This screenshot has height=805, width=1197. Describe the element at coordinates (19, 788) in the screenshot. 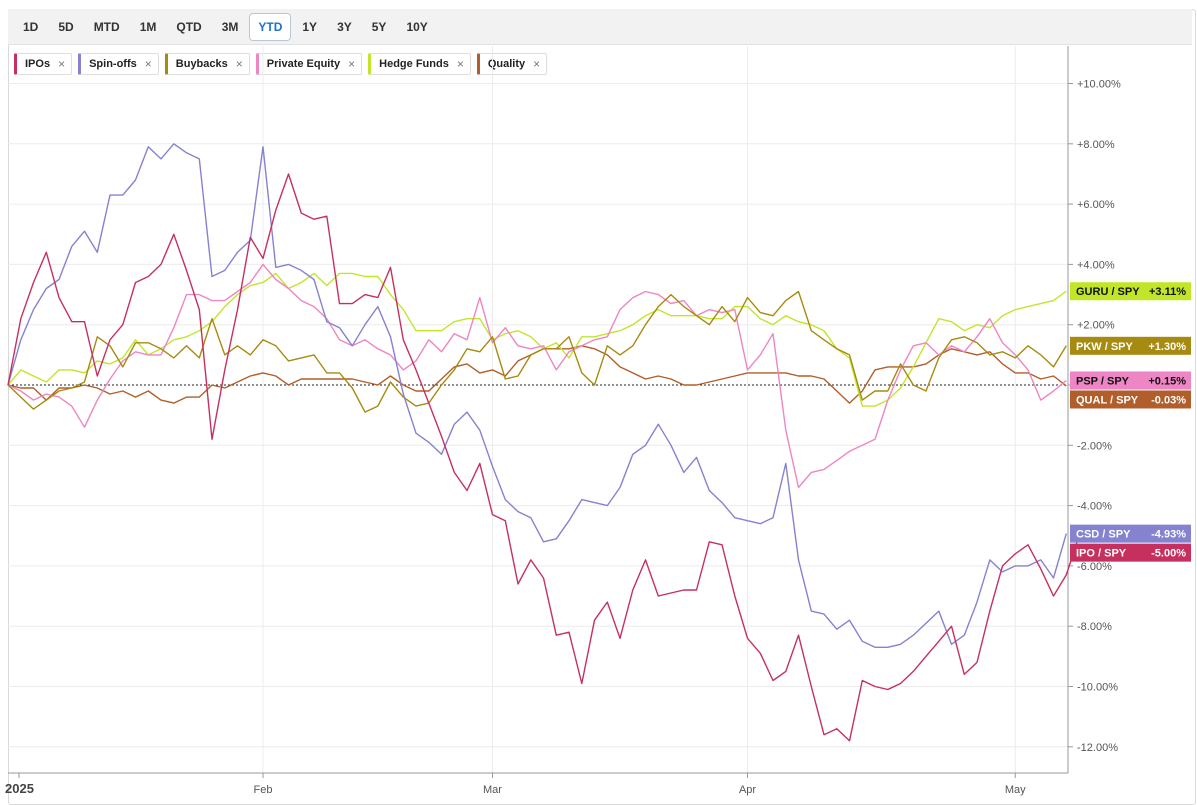

I see `x-tick-label: 2025` at that location.